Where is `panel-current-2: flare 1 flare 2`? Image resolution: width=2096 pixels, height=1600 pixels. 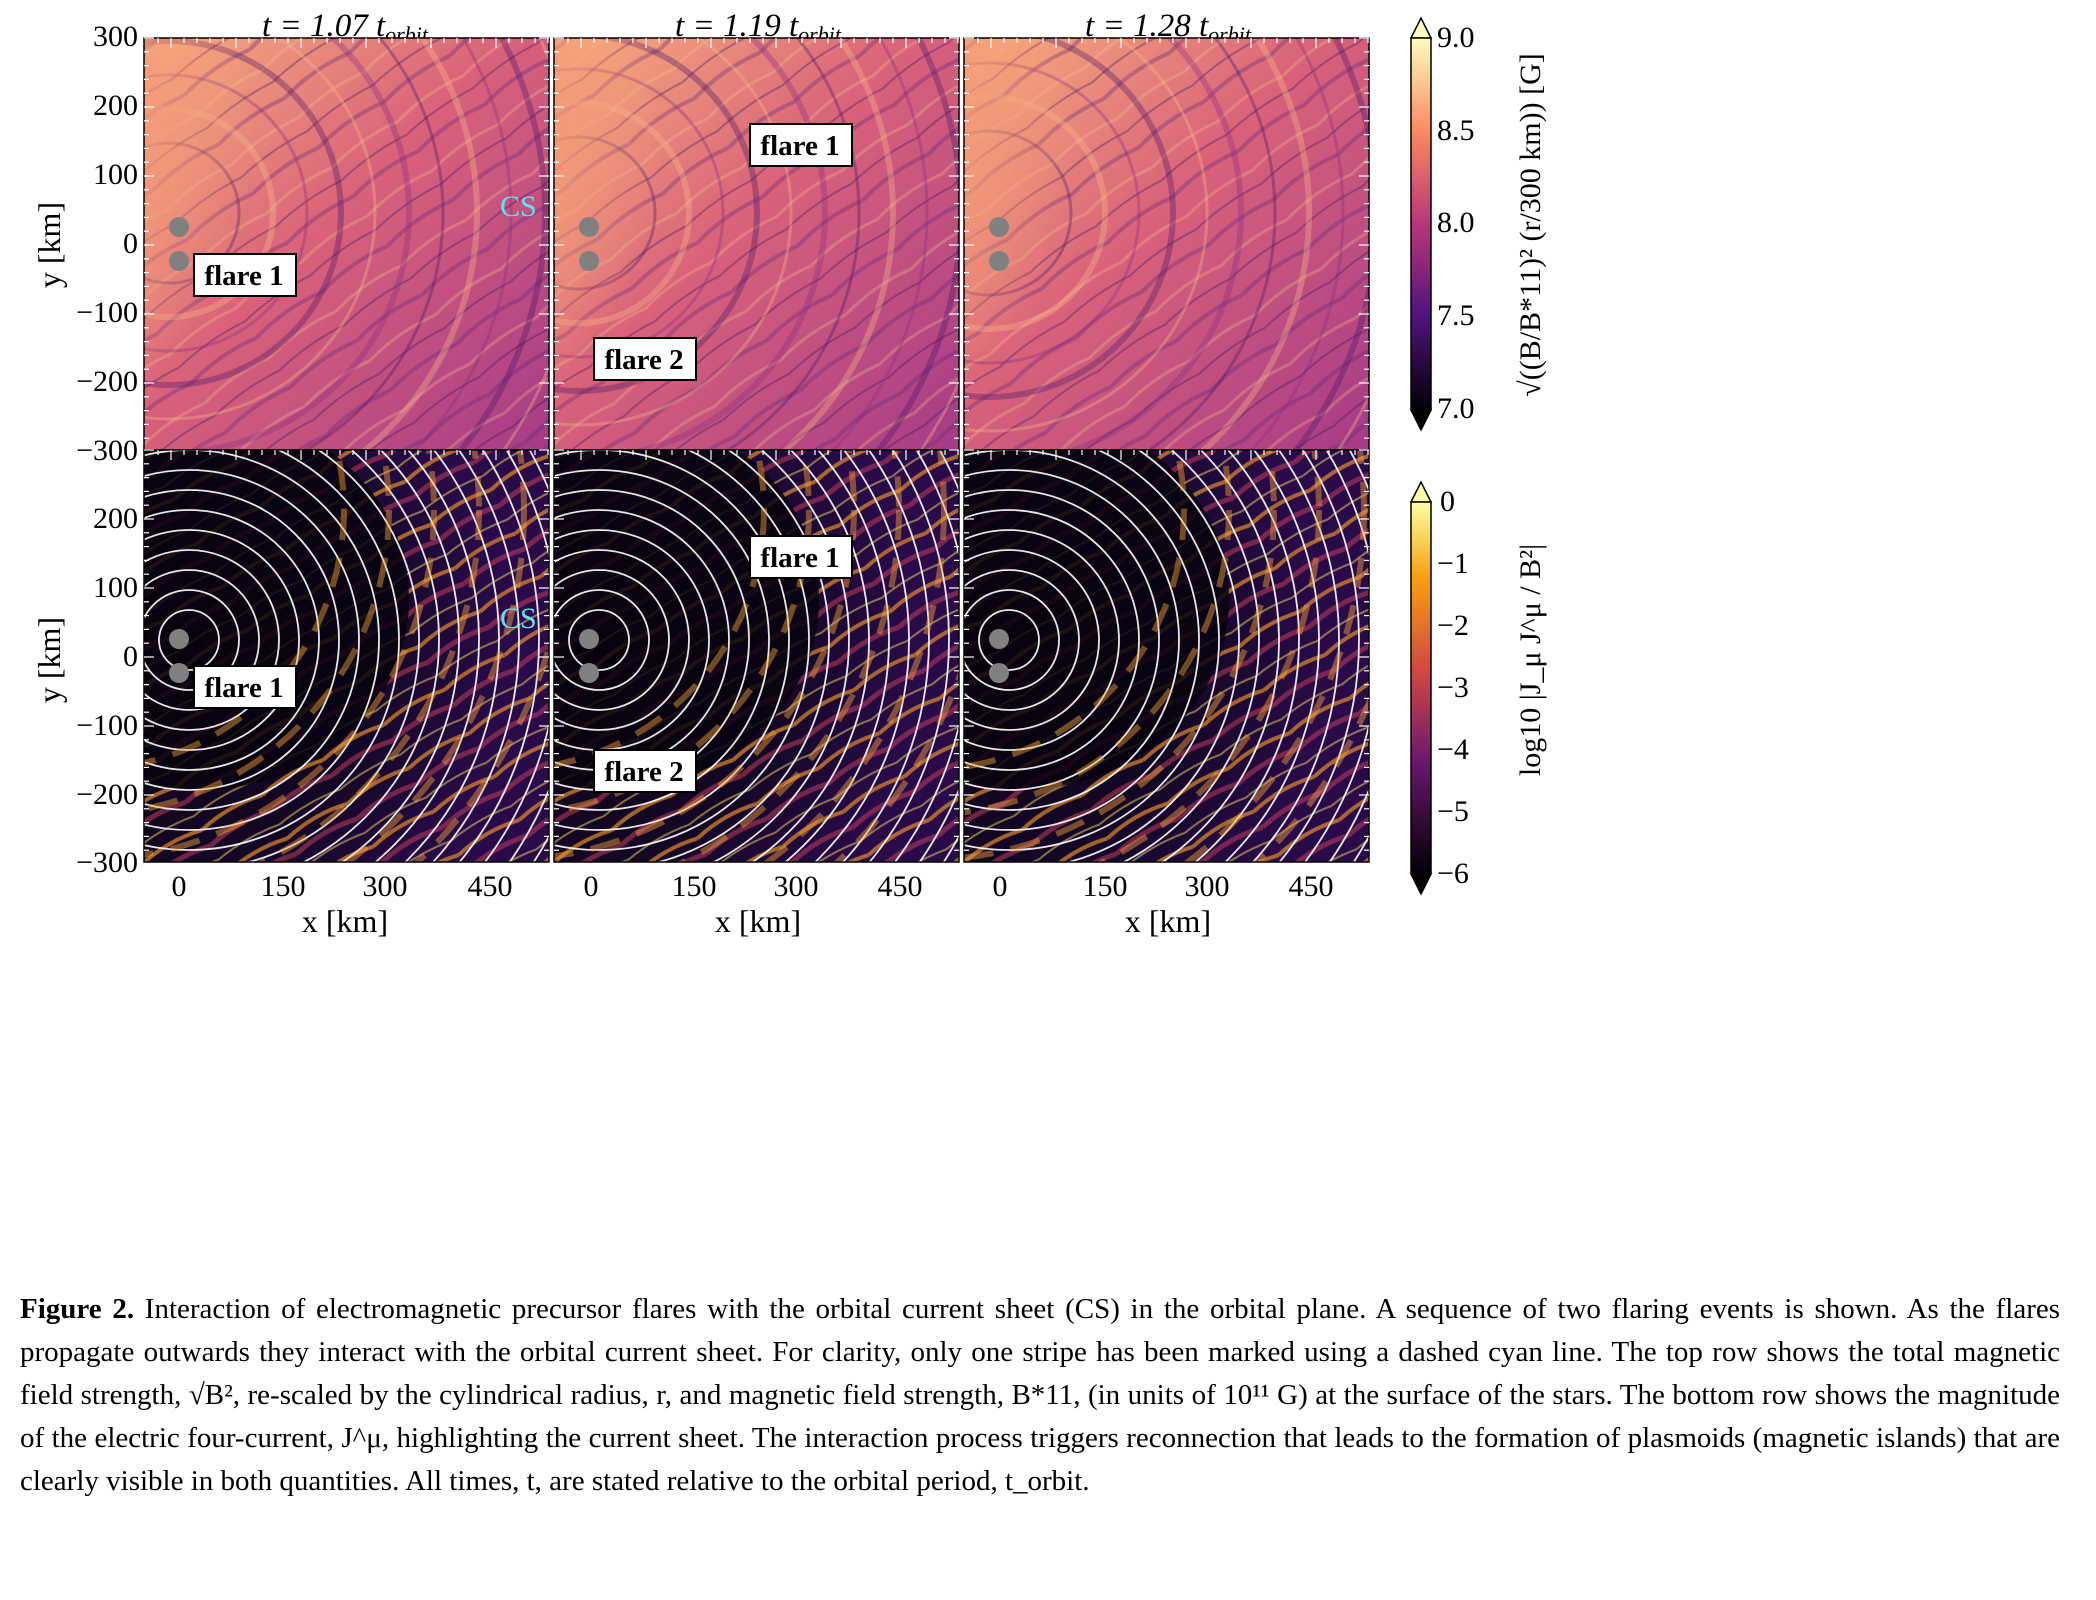 panel-current-2: flare 1 flare 2 is located at coordinates (756, 657).